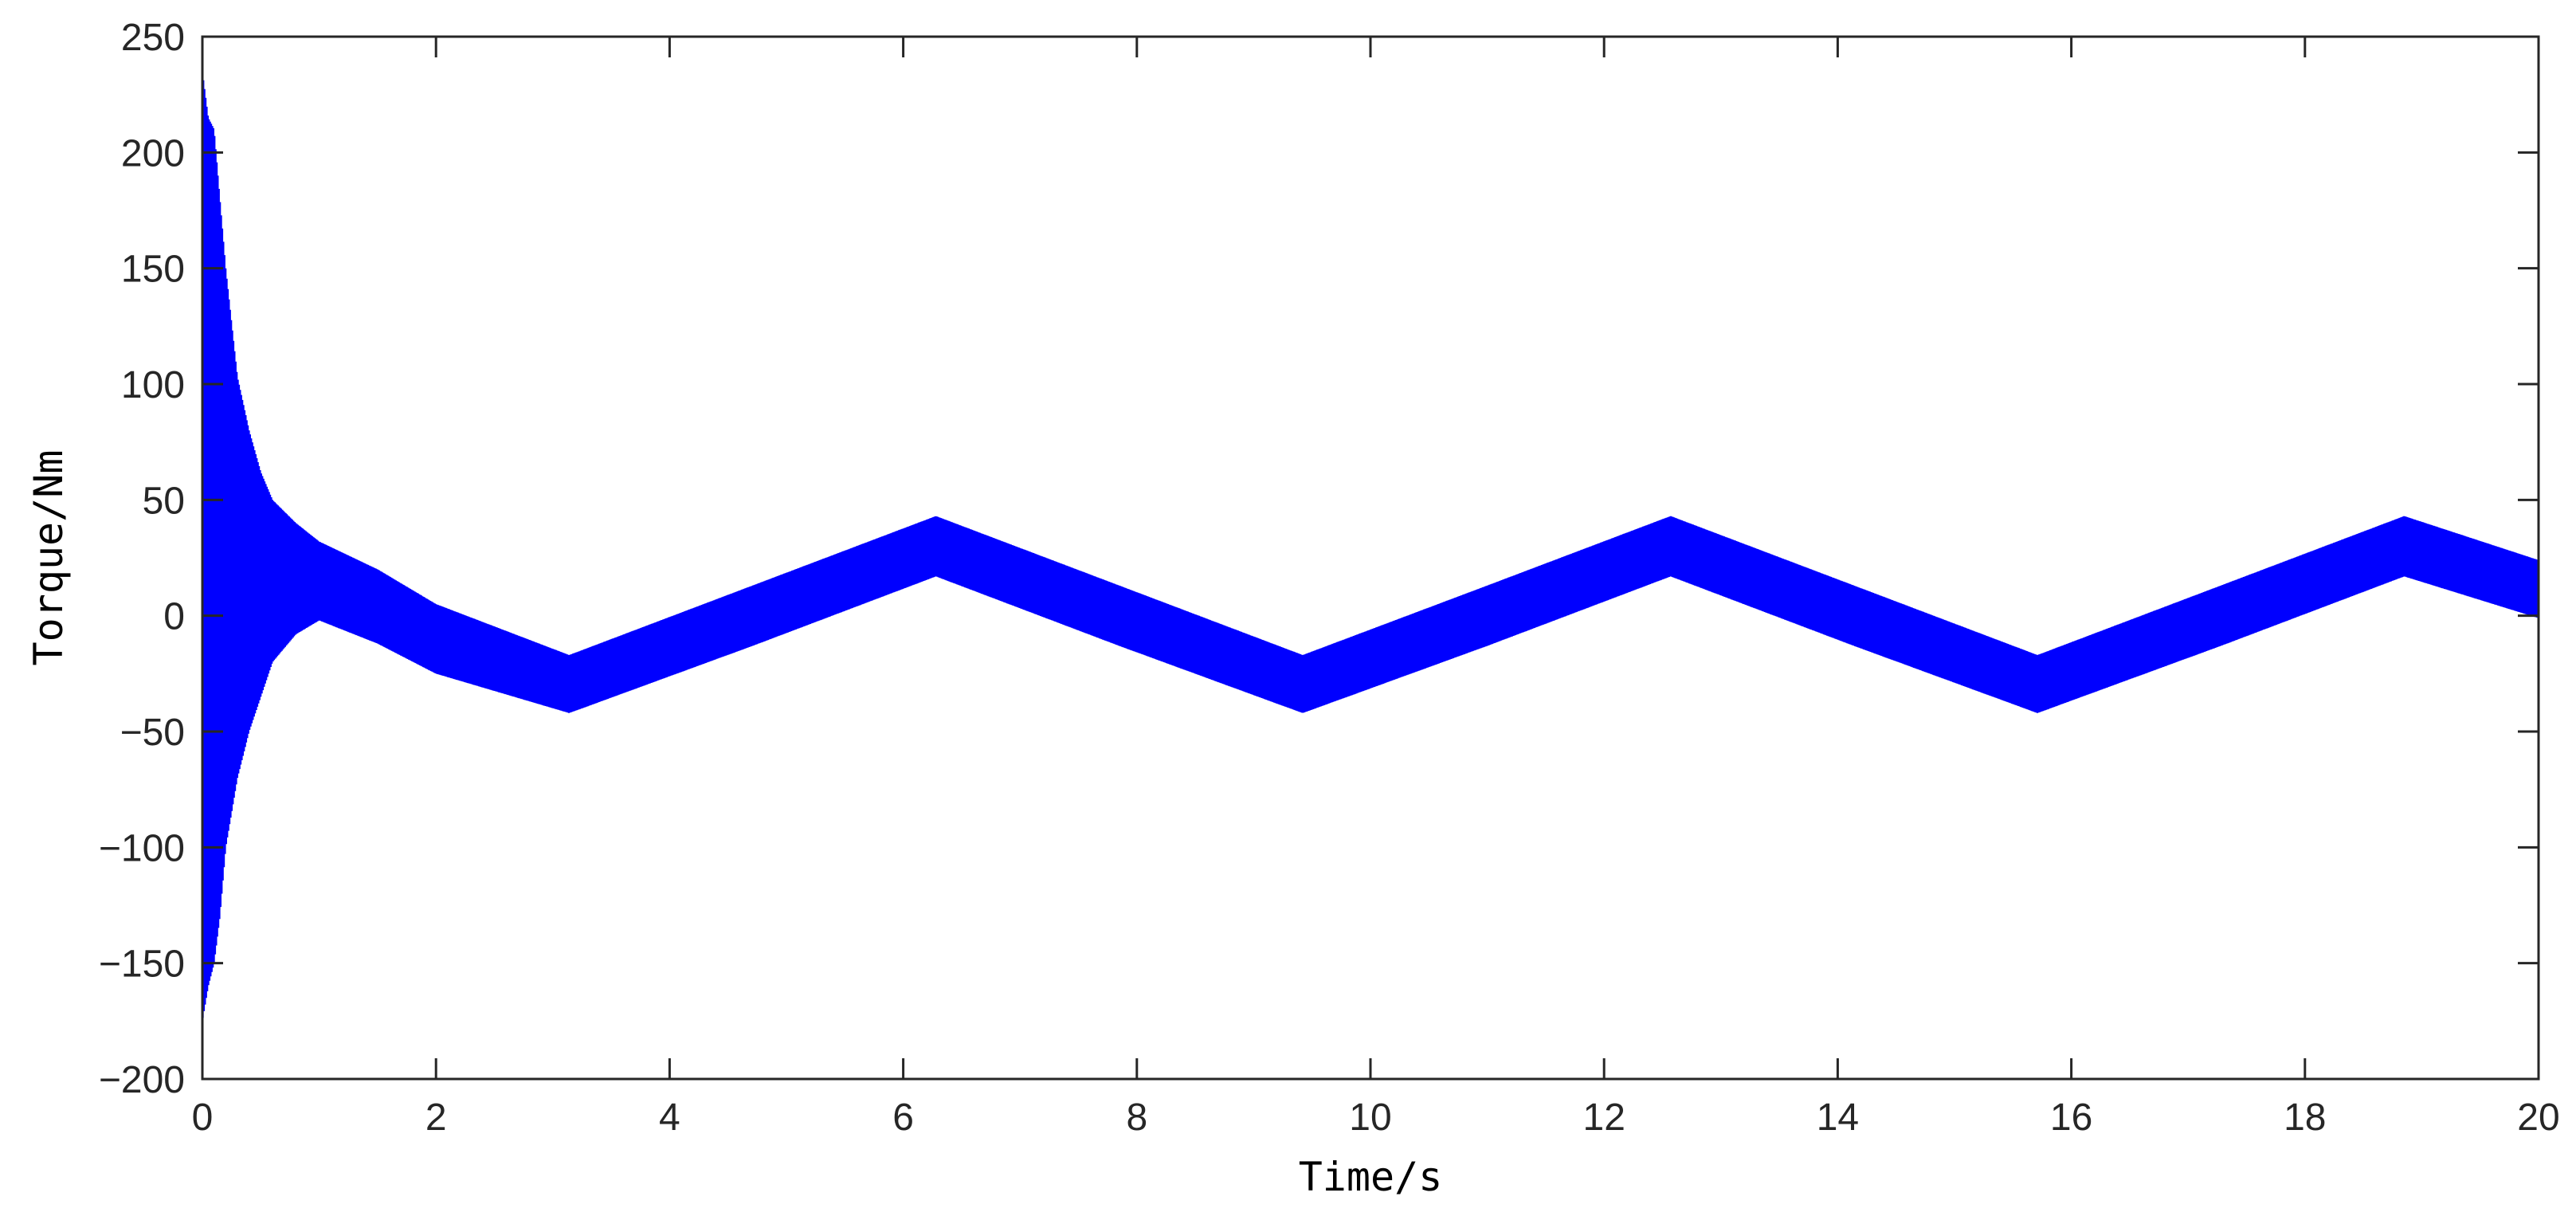  I want to click on y-tick-label: −50, so click(152, 733).